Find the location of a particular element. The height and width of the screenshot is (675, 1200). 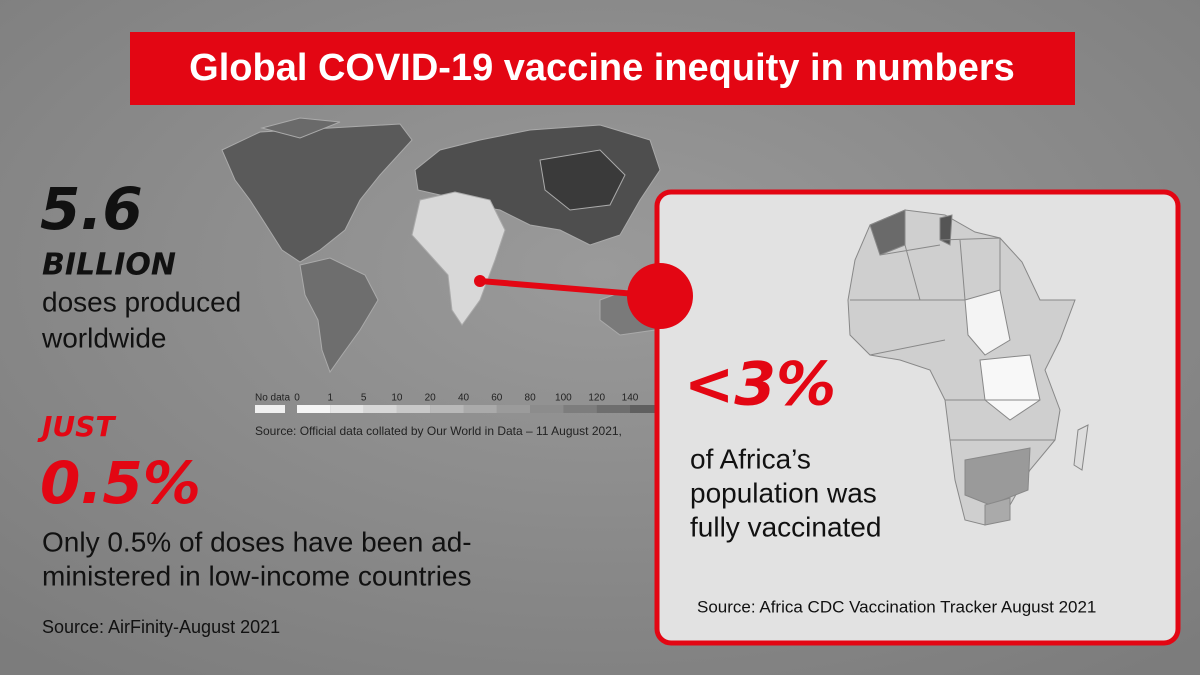

stat-caption: worldwide is located at coordinates (104, 337).